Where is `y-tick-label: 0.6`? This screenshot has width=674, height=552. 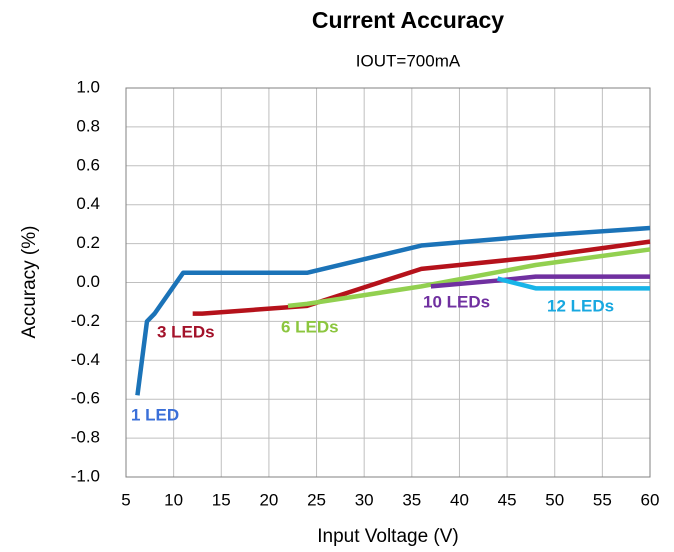 y-tick-label: 0.6 is located at coordinates (88, 164).